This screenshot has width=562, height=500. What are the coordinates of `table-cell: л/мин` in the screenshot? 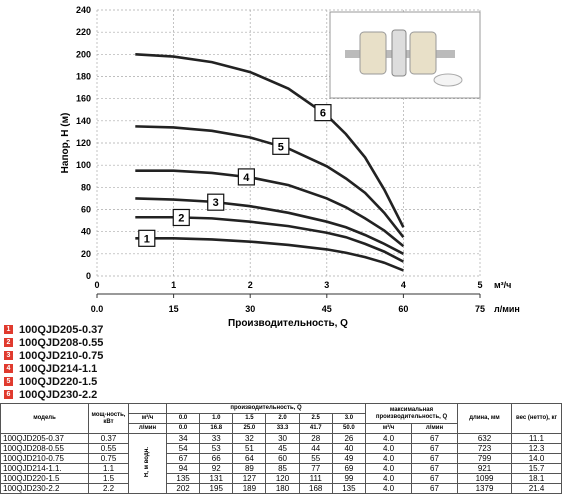 It's located at (147, 428).